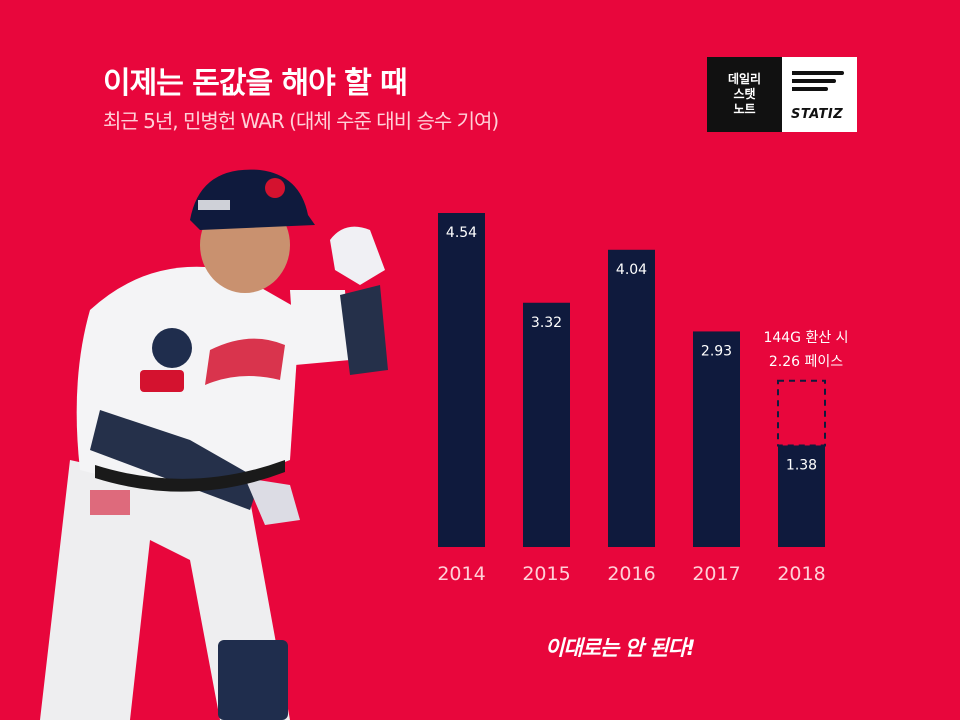  What do you see at coordinates (546, 574) in the screenshot?
I see `x-tick-2015: 2015` at bounding box center [546, 574].